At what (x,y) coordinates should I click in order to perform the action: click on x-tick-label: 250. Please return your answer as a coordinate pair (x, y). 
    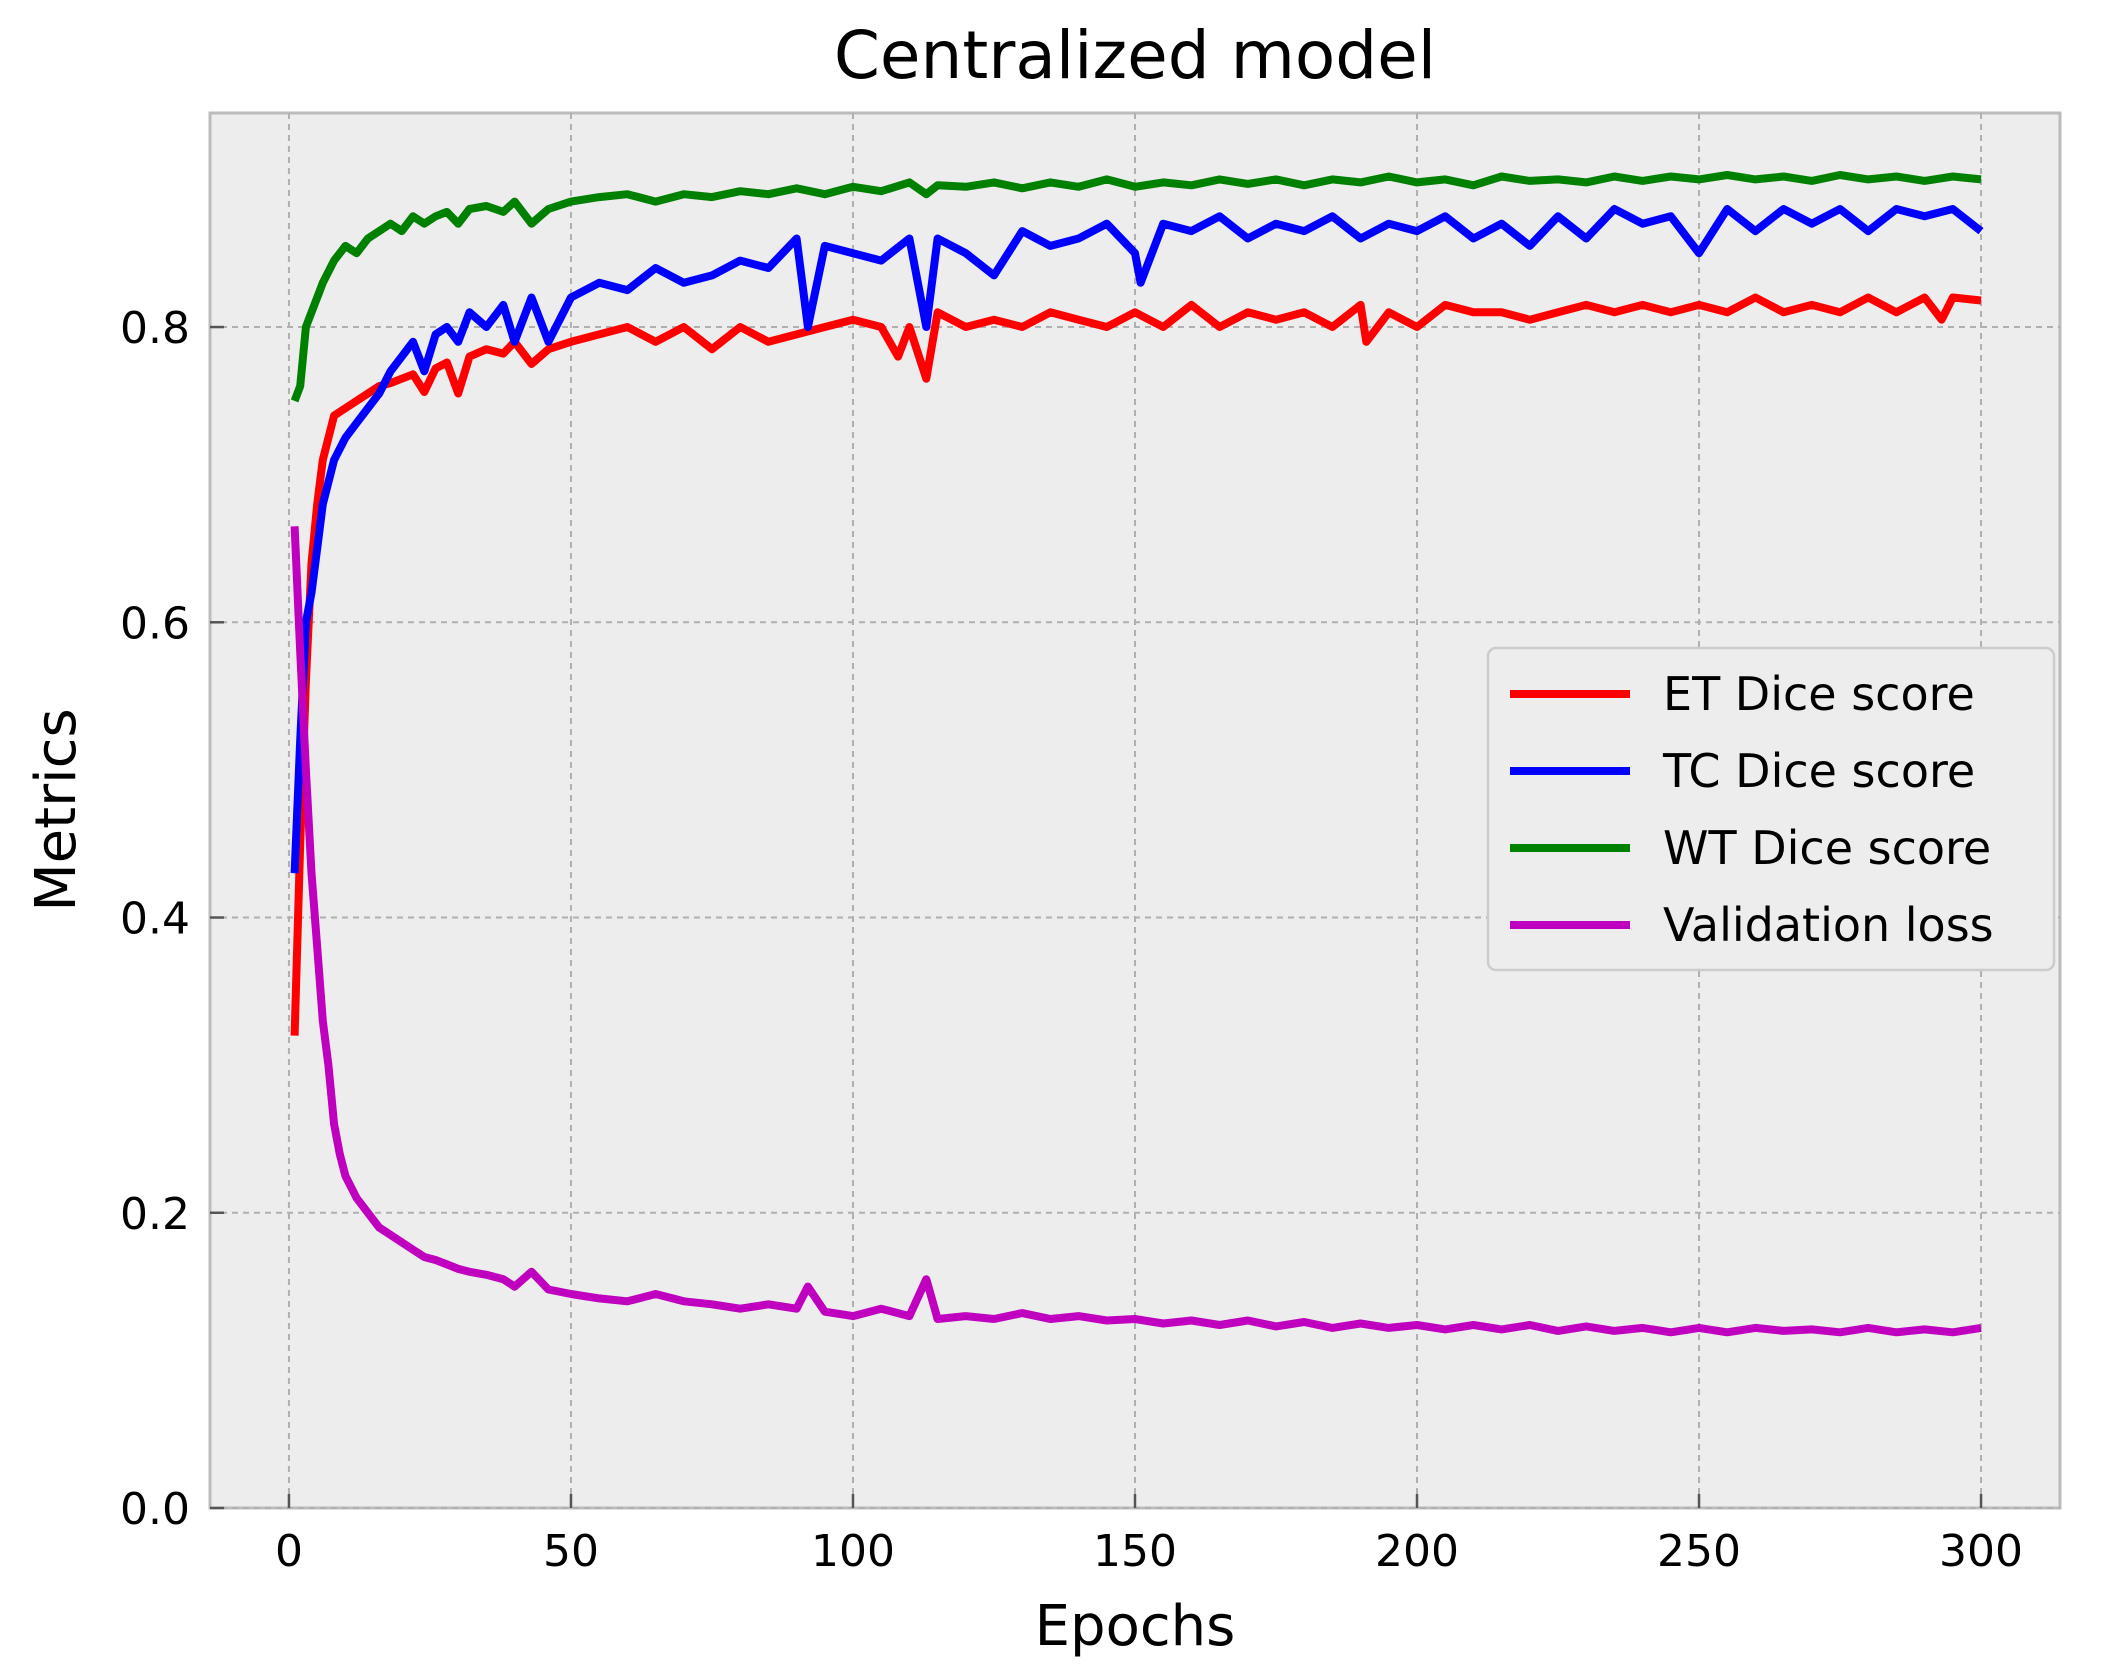
    Looking at the image, I should click on (1699, 1551).